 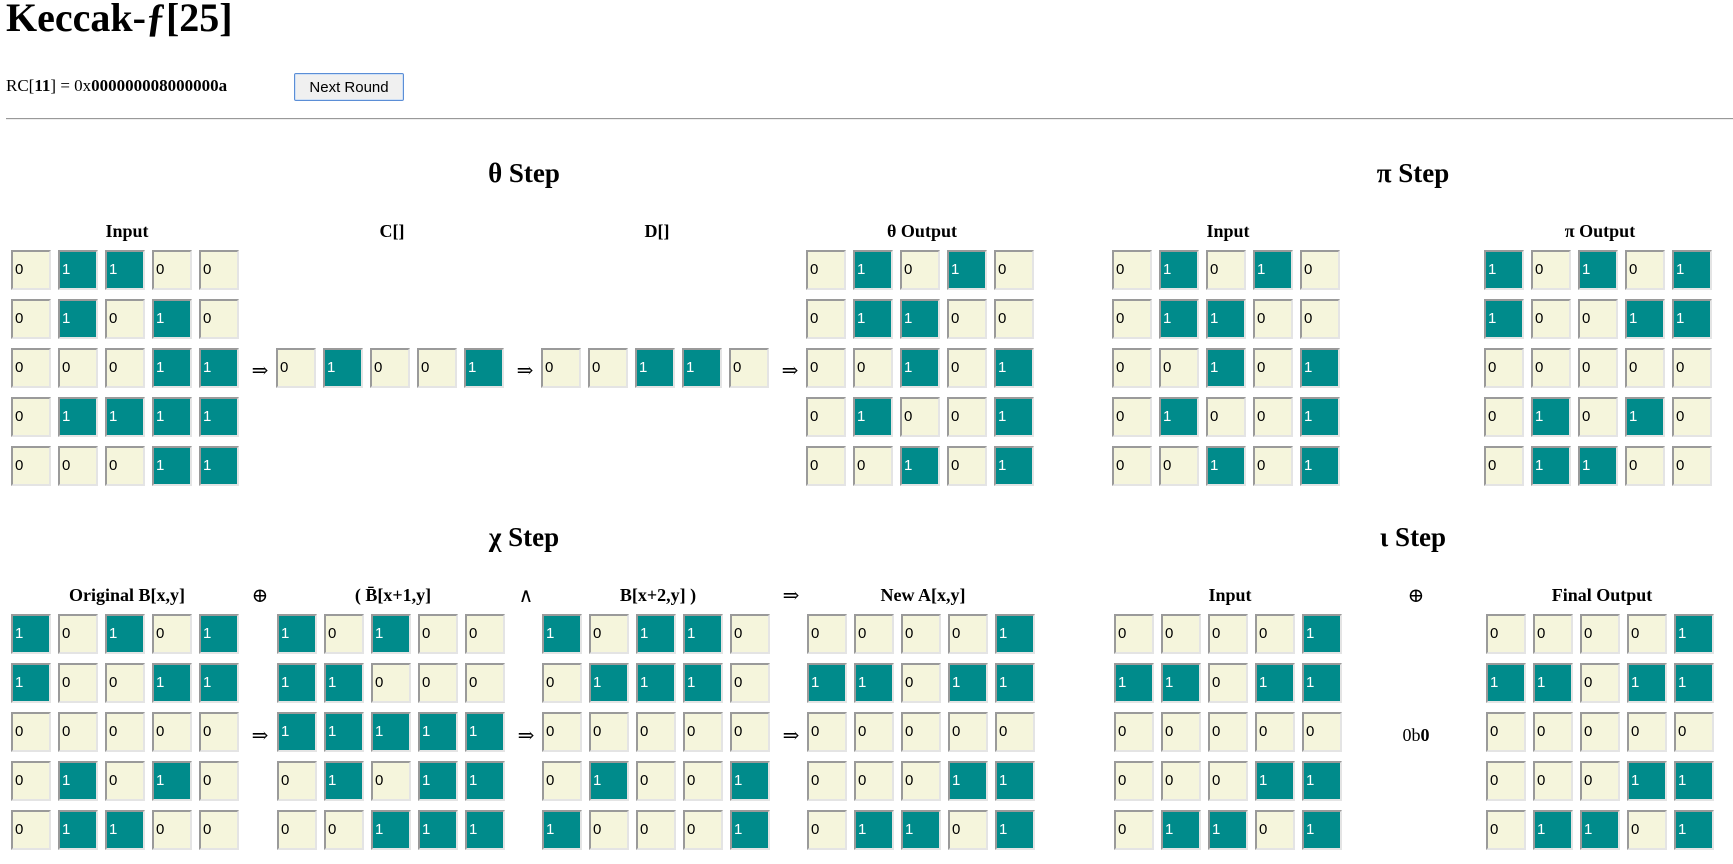 I want to click on arrow-c-to-d: ⇒, so click(x=525, y=371).